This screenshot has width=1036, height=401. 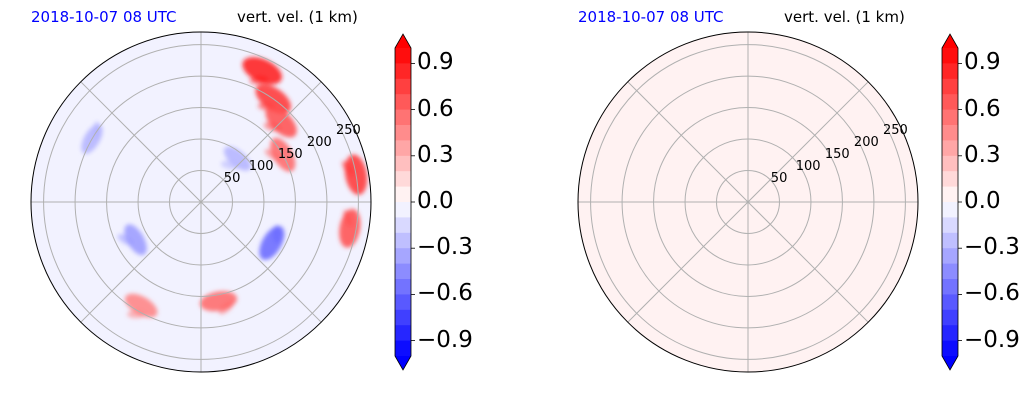 What do you see at coordinates (651, 17) in the screenshot?
I see `panel-2-date-title: 2018-10-07 08 UTC` at bounding box center [651, 17].